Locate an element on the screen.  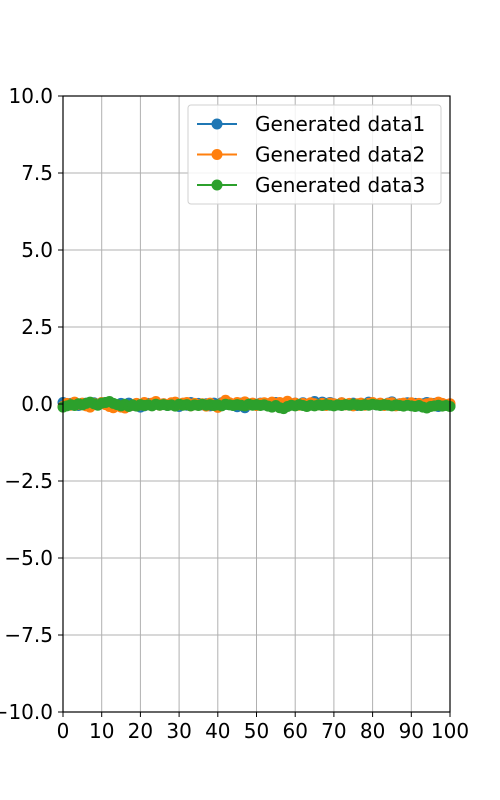
legend-label: Generated data1 is located at coordinates (340, 124).